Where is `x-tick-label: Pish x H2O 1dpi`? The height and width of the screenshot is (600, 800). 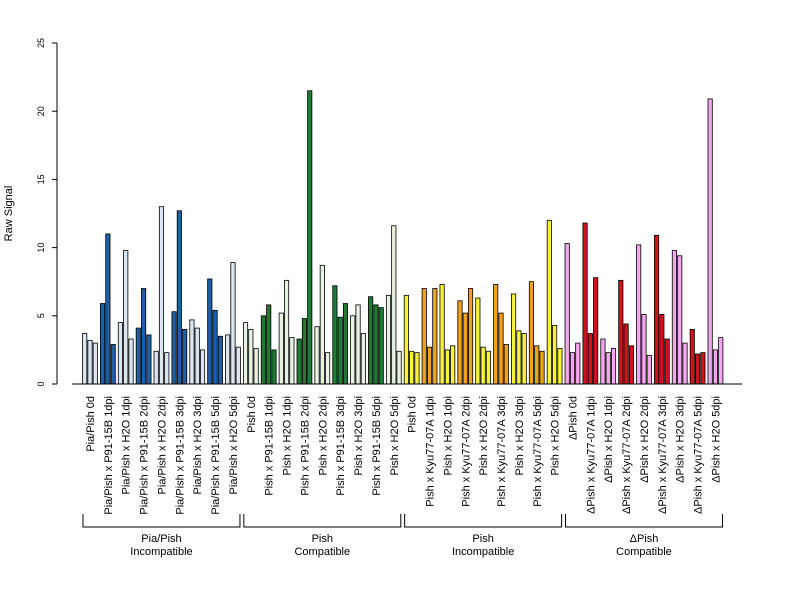 x-tick-label: Pish x H2O 1dpi is located at coordinates (448, 435).